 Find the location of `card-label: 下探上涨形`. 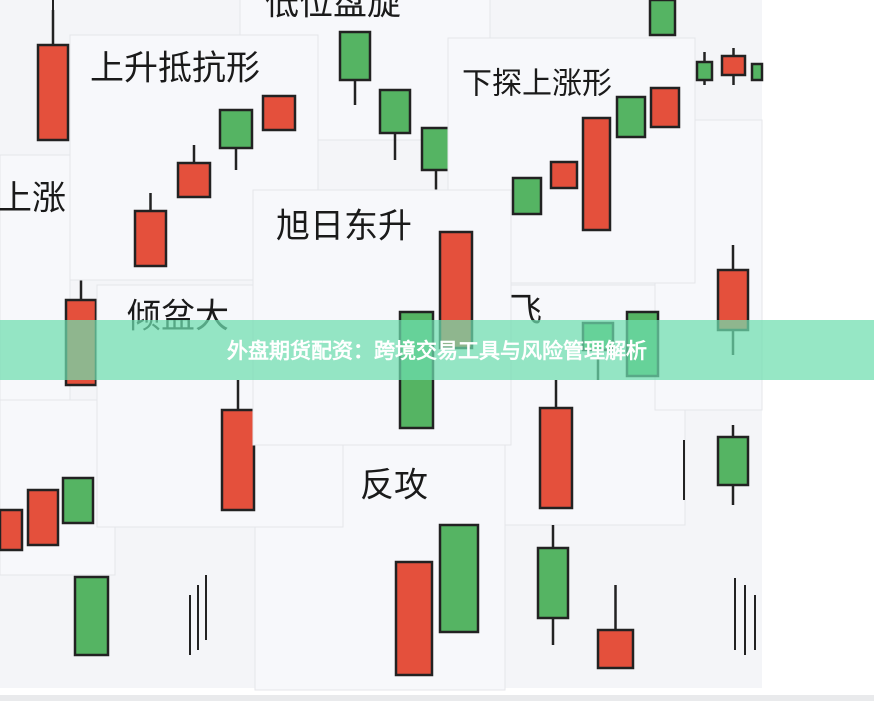

card-label: 下探上涨形 is located at coordinates (537, 84).